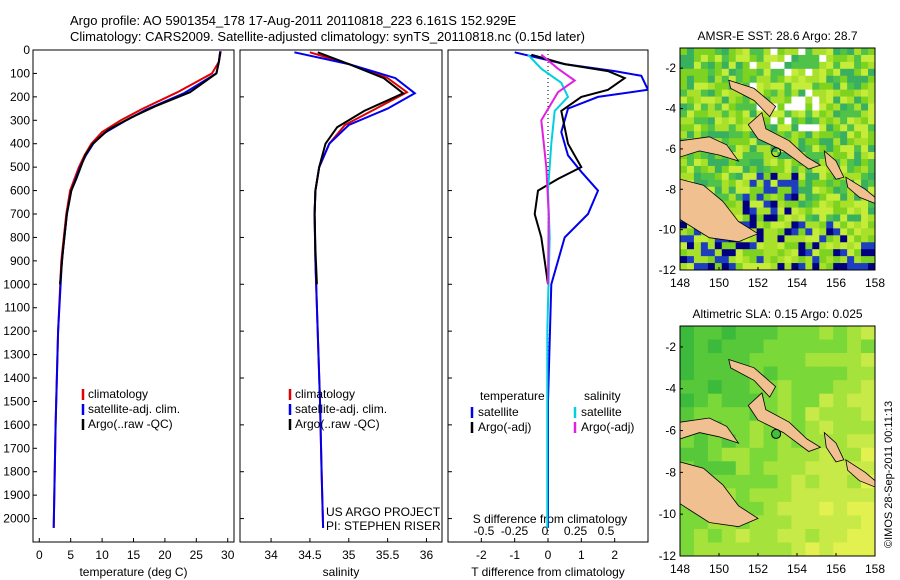 The height and width of the screenshot is (580, 900). What do you see at coordinates (383, 526) in the screenshot?
I see `project-annotation: PI: STEPHEN RISER` at bounding box center [383, 526].